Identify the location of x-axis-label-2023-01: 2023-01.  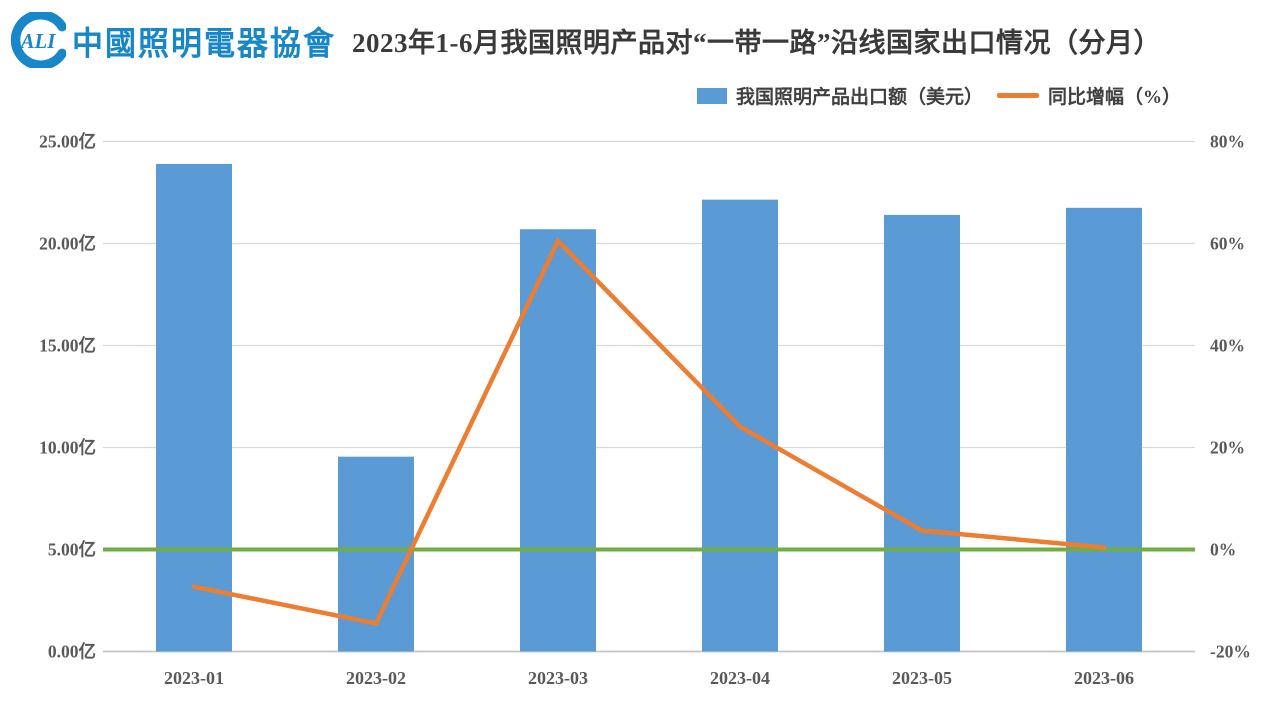
(194, 678).